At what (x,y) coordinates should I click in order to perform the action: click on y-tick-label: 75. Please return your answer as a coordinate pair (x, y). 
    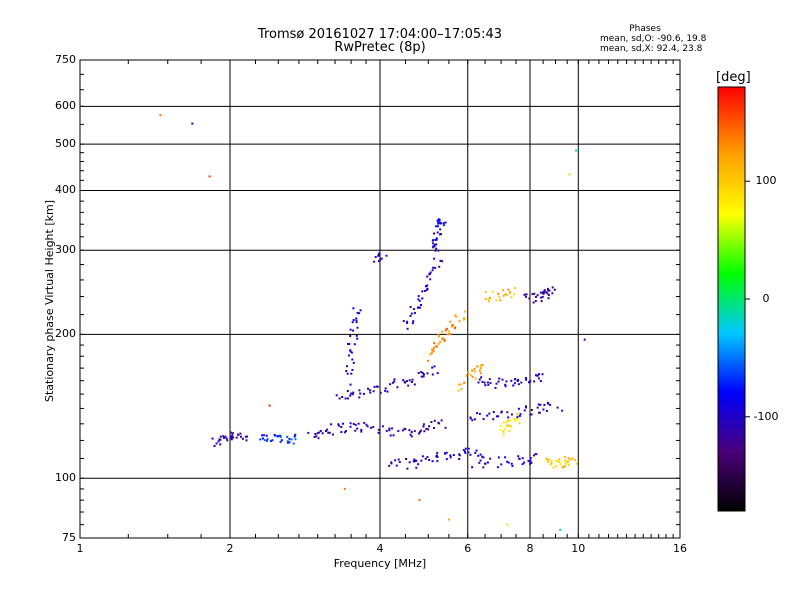
    Looking at the image, I should click on (69, 537).